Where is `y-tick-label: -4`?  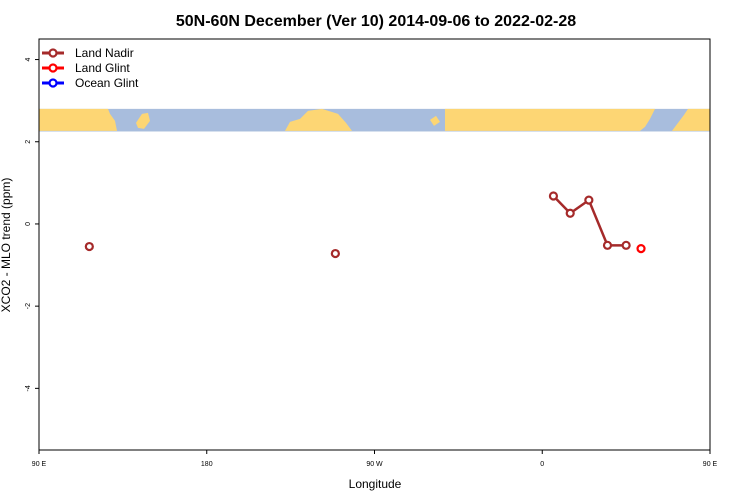 y-tick-label: -4 is located at coordinates (28, 388).